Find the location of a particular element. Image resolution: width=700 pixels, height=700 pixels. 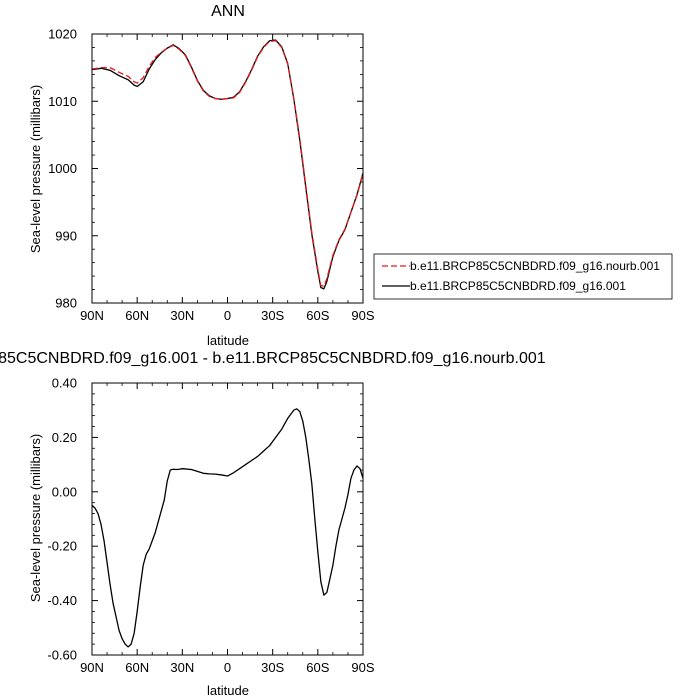

y-tick-label: 0.20 is located at coordinates (64, 437).